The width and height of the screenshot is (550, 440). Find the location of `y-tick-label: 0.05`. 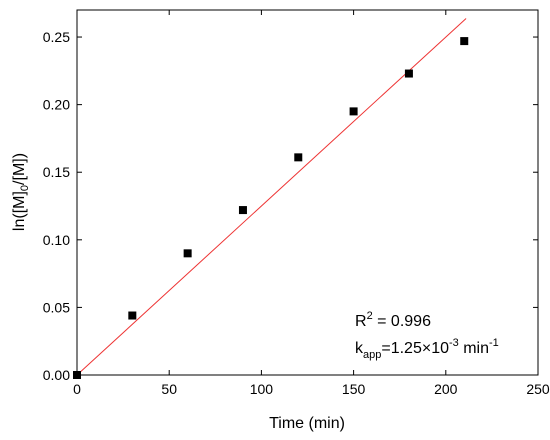

y-tick-label: 0.05 is located at coordinates (56, 307).